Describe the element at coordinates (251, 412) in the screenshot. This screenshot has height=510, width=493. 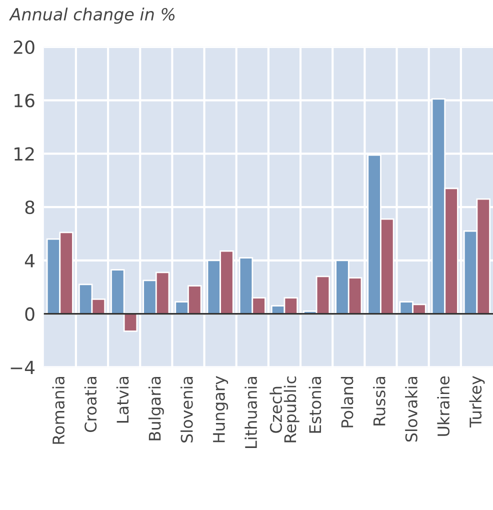
I see `x-tick-label: Lithuania` at that location.